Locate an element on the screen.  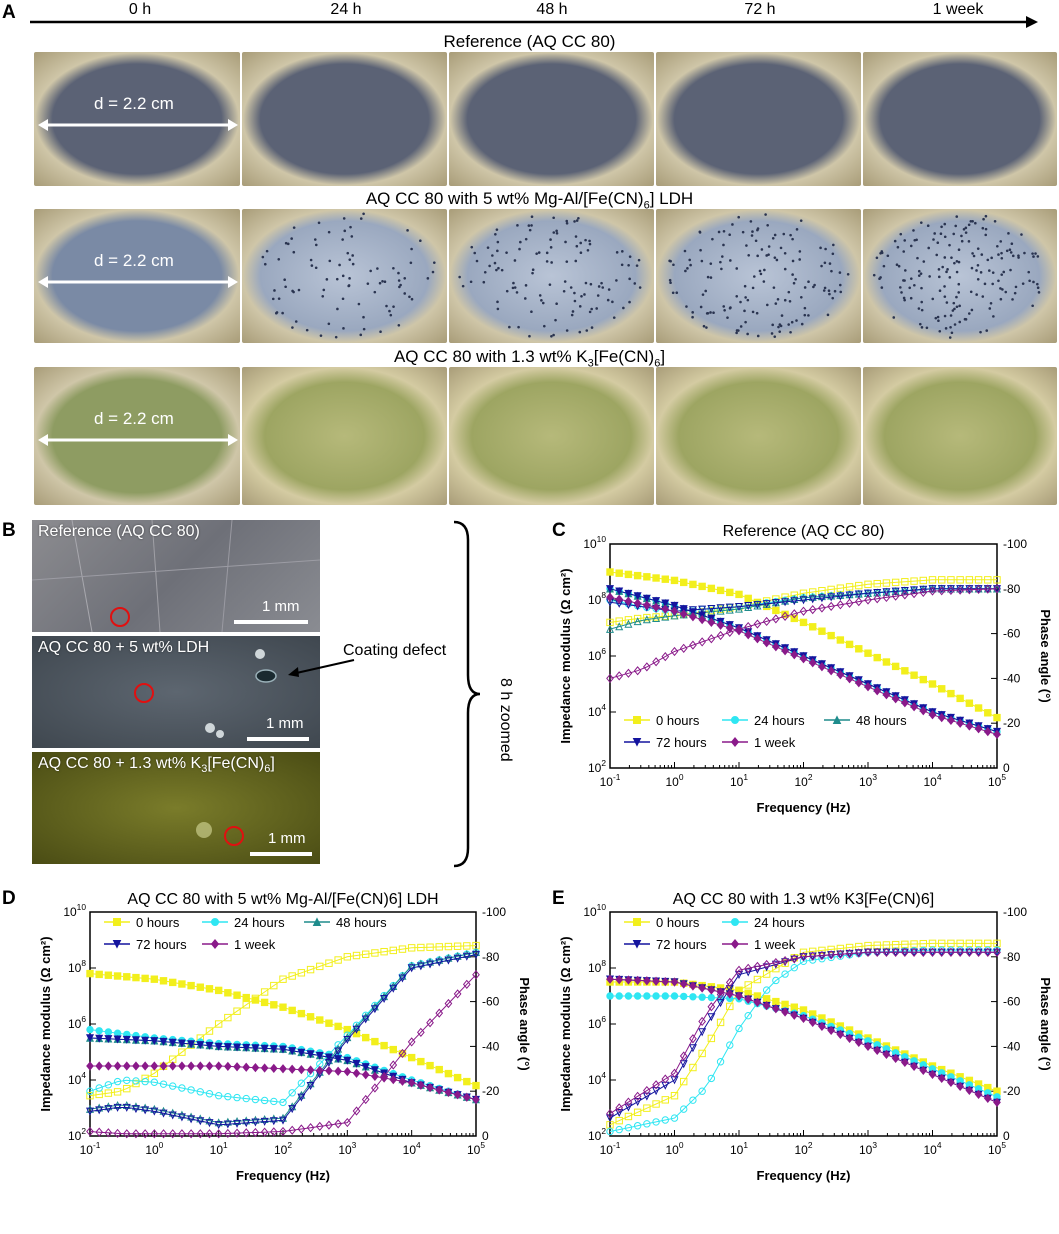
defect-circle-marker is located at coordinates (234, 836).